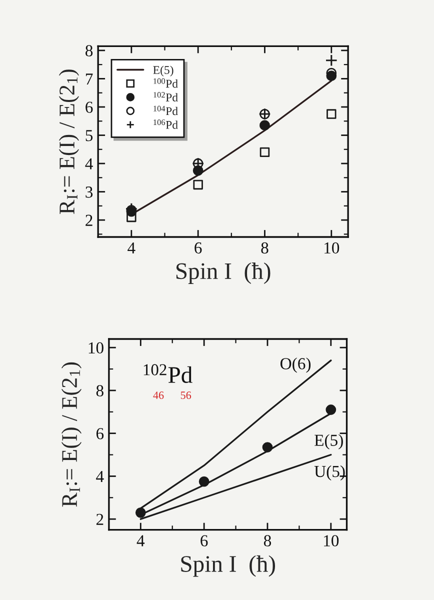  I want to click on legend-label: O(6), so click(295, 365).